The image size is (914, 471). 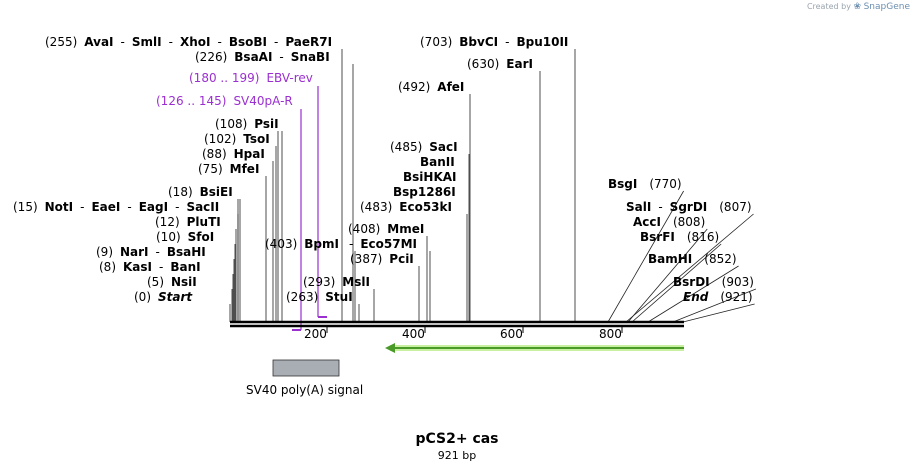 What do you see at coordinates (249, 154) in the screenshot?
I see `enzyme-name: HpaI` at bounding box center [249, 154].